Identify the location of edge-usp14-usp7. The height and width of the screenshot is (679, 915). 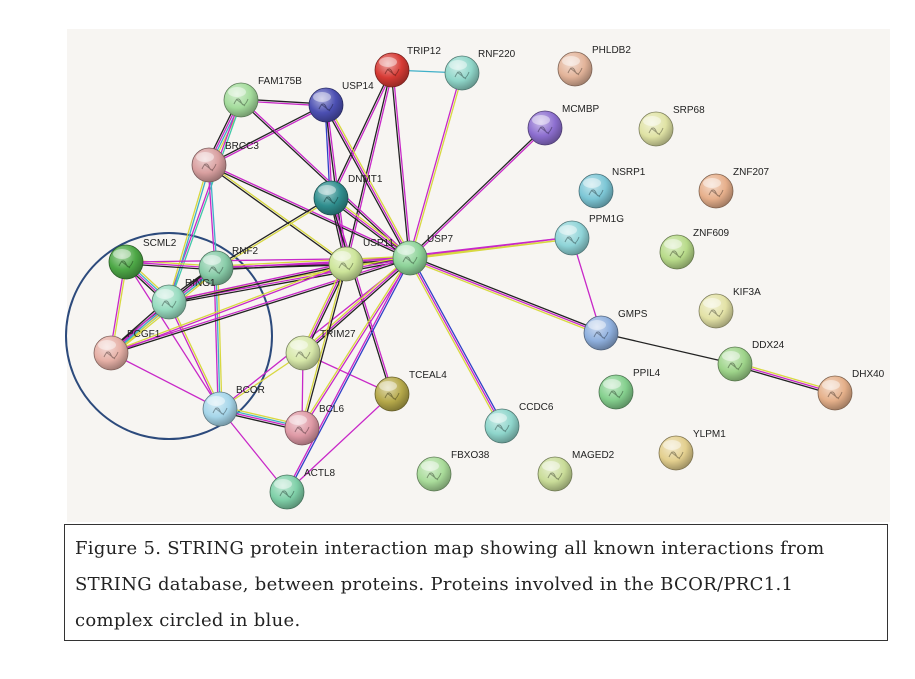
(368, 181).